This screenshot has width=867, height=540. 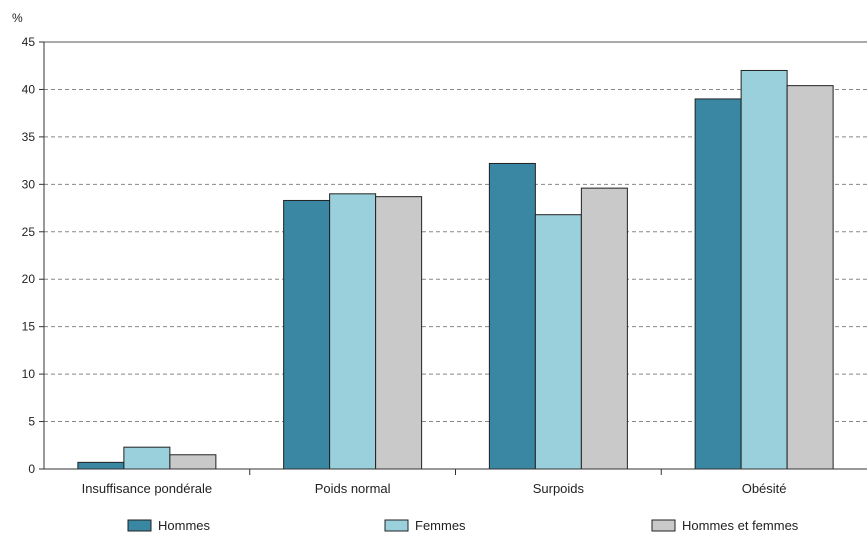 I want to click on x-category-label-3: Obésité, so click(x=764, y=488).